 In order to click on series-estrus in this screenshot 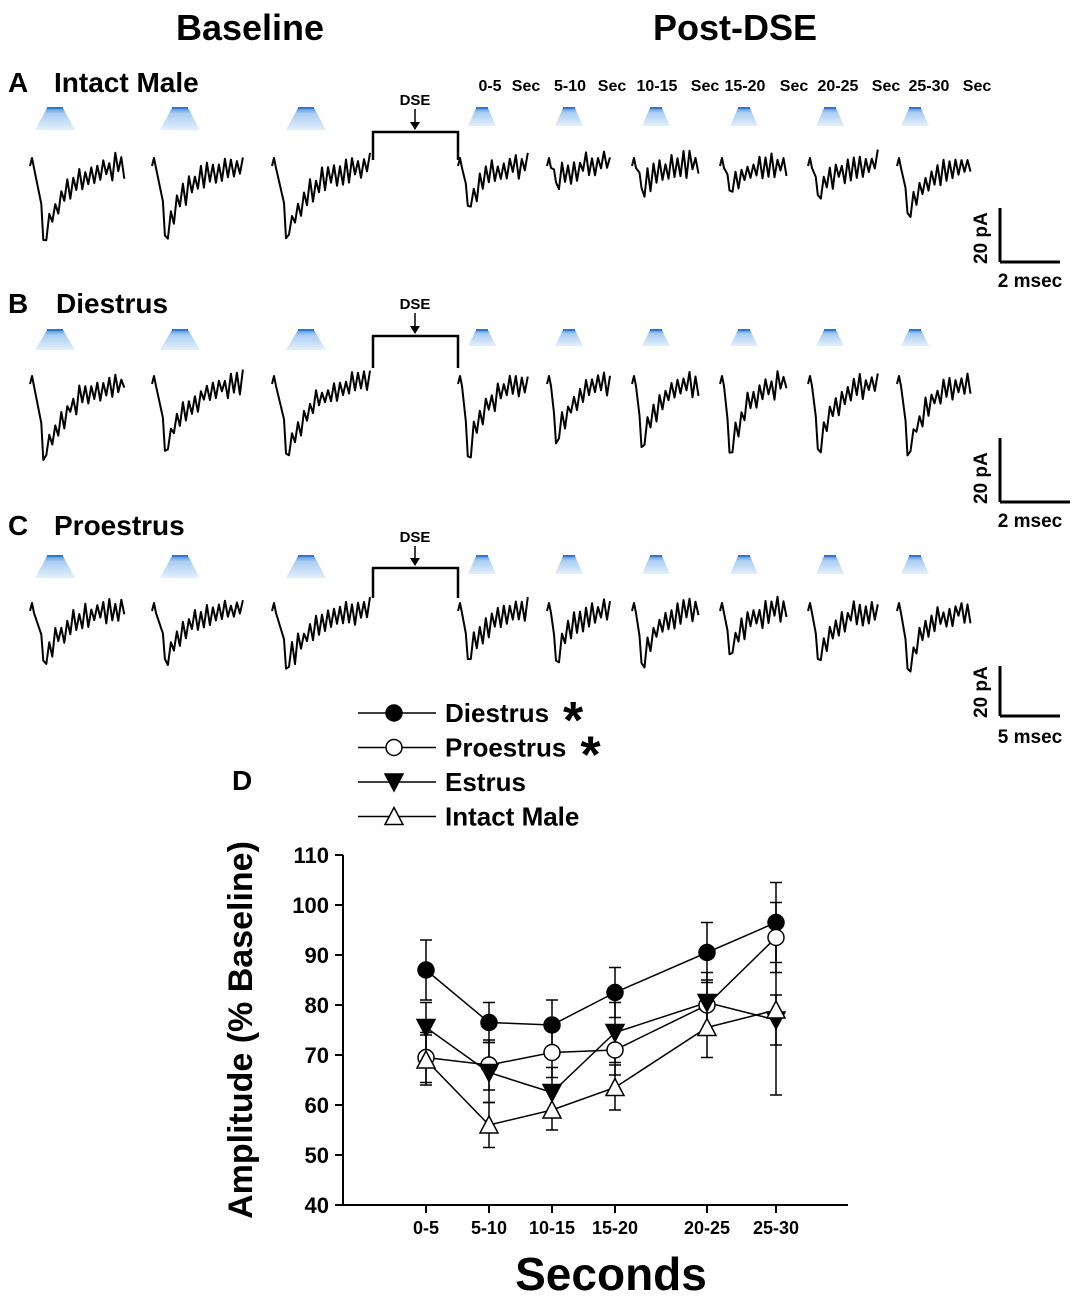, I will do `click(601, 1045)`.